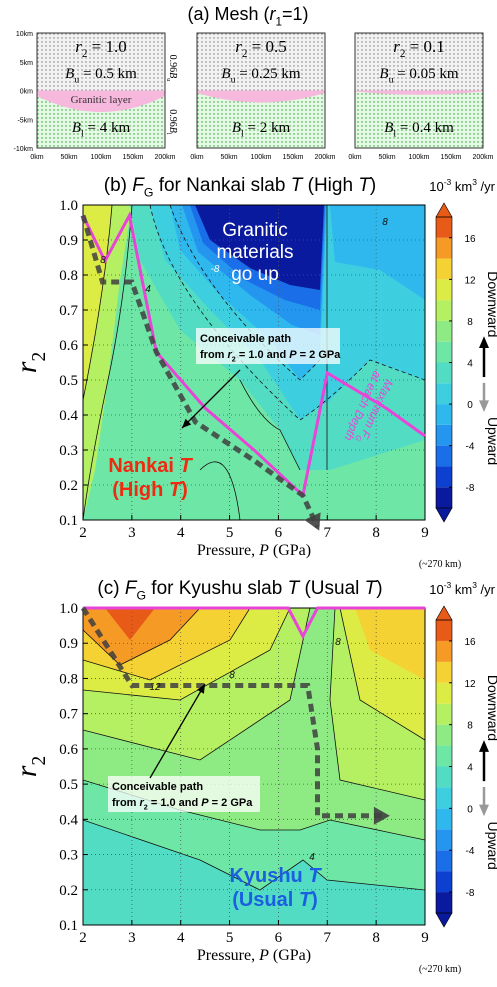  I want to click on mesh-upper: Bu = 0.05 km, so click(419, 76).